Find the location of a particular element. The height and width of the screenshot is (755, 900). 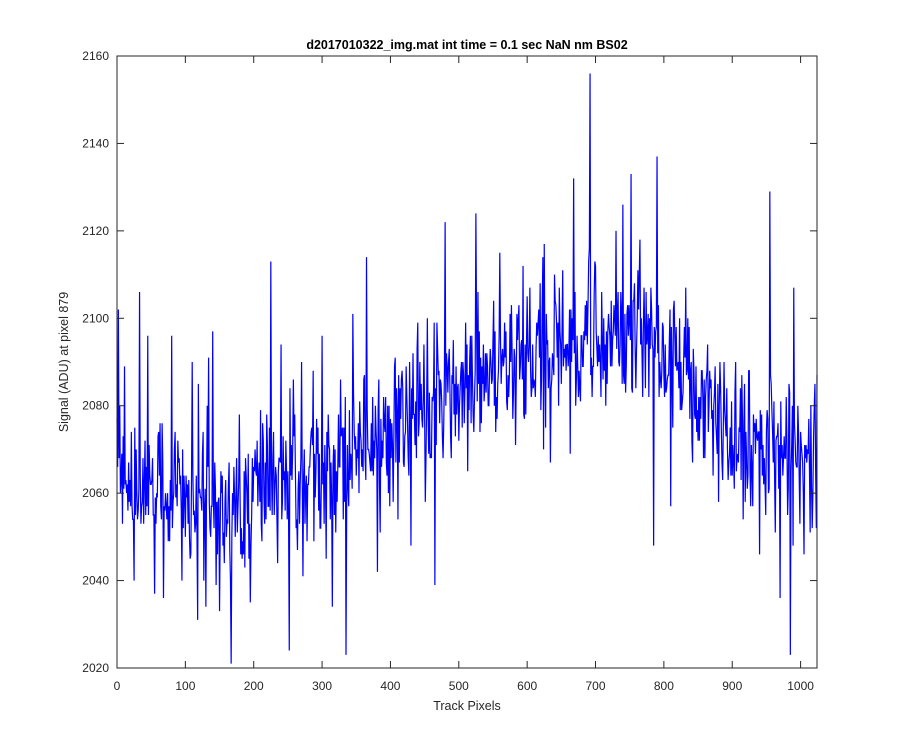

x-tick-label: 800 is located at coordinates (664, 686).